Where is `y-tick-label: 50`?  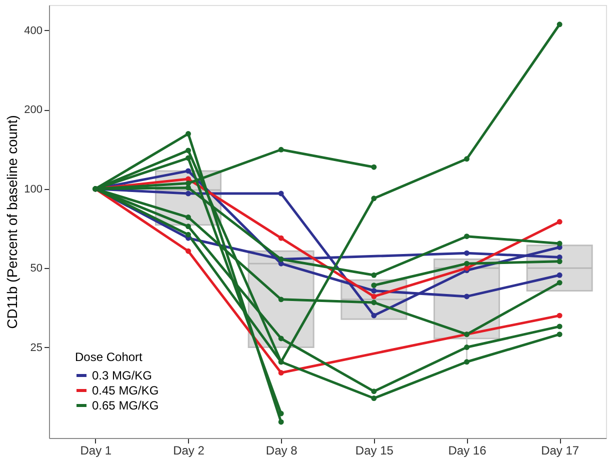 y-tick-label: 50 is located at coordinates (36, 268).